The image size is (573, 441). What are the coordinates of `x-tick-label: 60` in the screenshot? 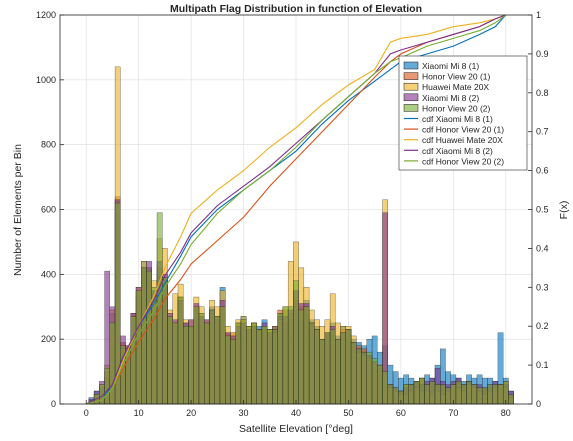 It's located at (401, 413).